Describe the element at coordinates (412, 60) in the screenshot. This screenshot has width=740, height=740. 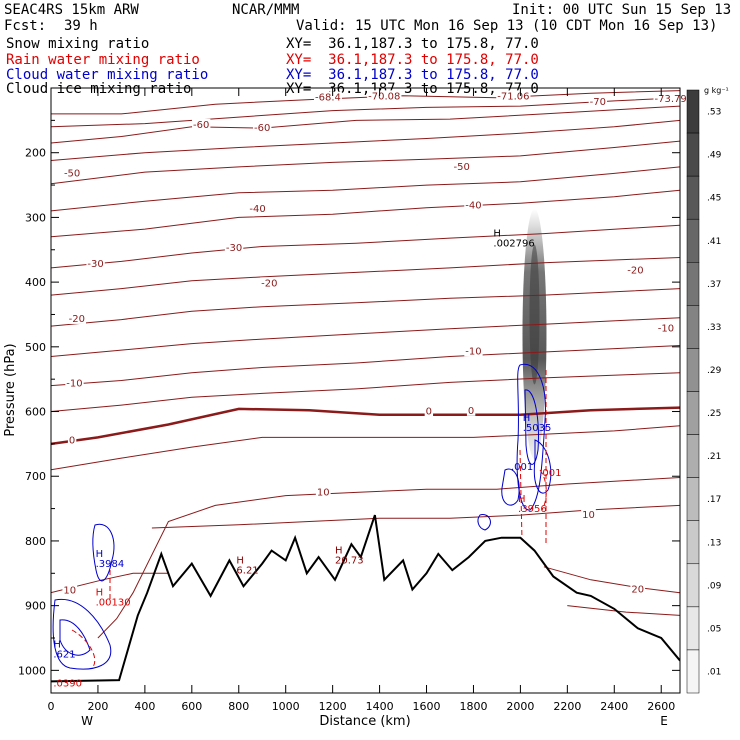
I see `field-rain-xy: XY= 36.1,187.3 to 175.8, 77.0` at that location.